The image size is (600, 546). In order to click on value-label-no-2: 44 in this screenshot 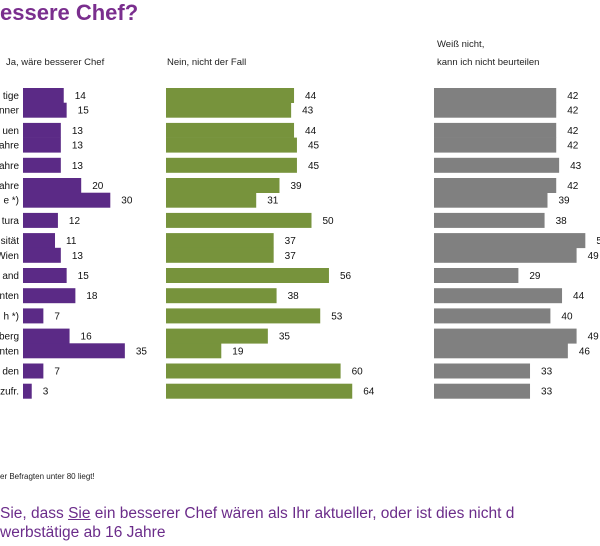, I will do `click(311, 131)`.